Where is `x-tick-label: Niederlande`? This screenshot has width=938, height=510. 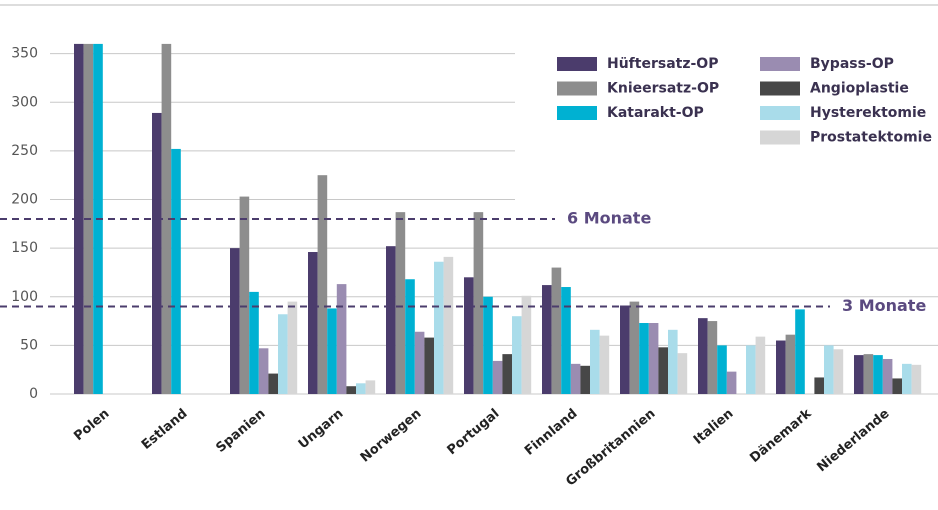
x-tick-label: Niederlande is located at coordinates (853, 440).